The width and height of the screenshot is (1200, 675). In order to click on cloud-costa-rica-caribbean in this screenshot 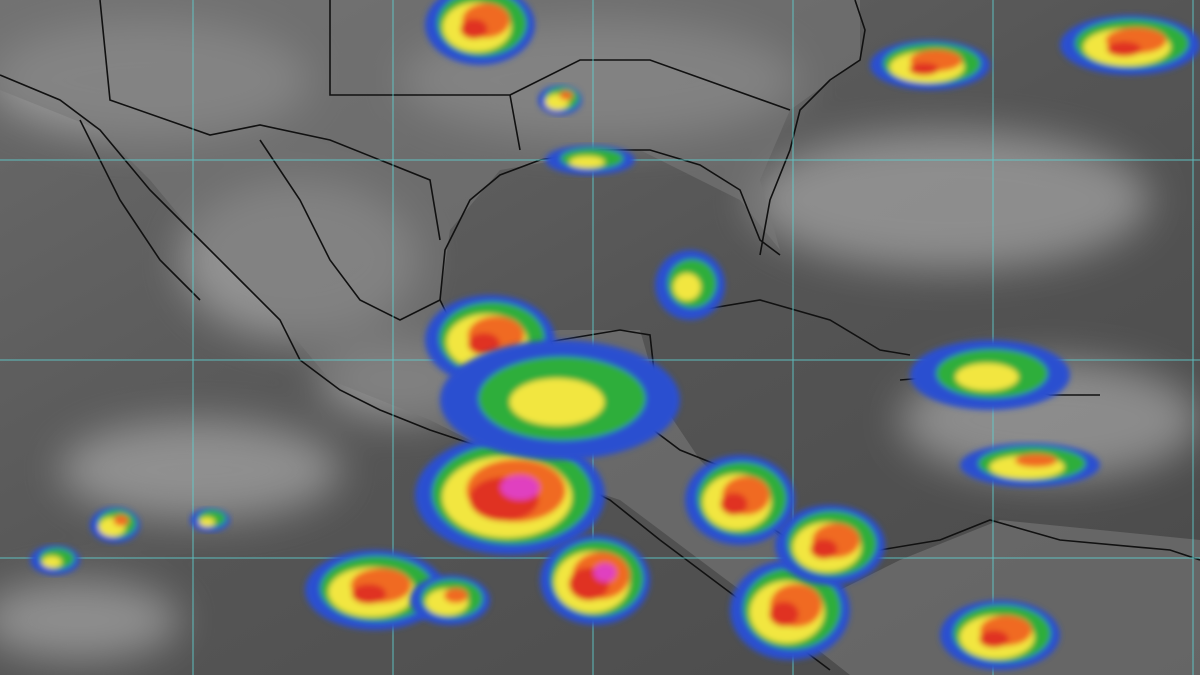, I will do `click(830, 545)`.